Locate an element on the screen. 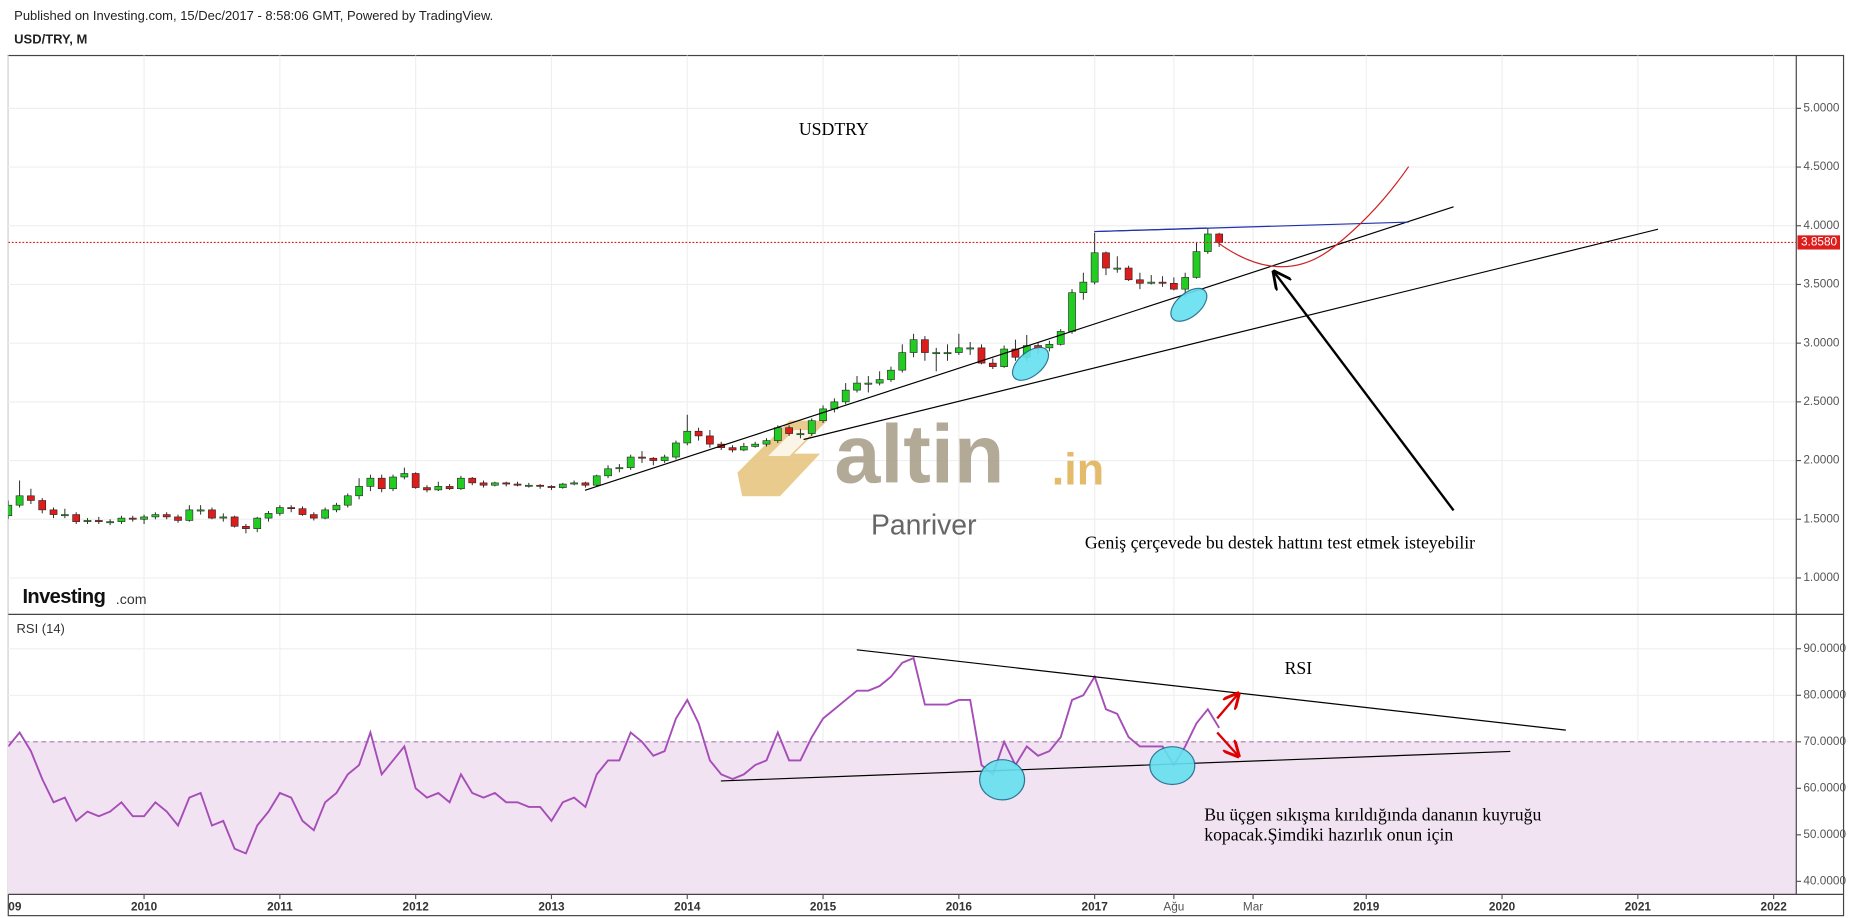  y-tick-label: 60.0000 is located at coordinates (1824, 787).